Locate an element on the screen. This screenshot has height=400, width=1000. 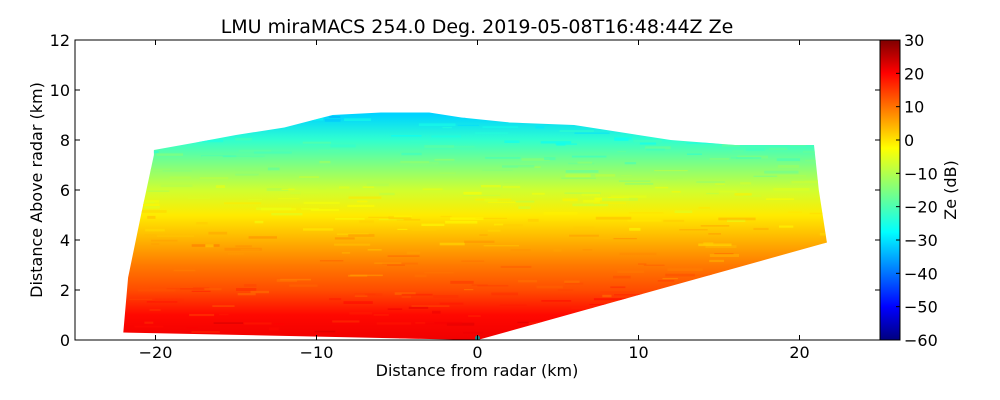
x-tick-label: 10 is located at coordinates (638, 352).